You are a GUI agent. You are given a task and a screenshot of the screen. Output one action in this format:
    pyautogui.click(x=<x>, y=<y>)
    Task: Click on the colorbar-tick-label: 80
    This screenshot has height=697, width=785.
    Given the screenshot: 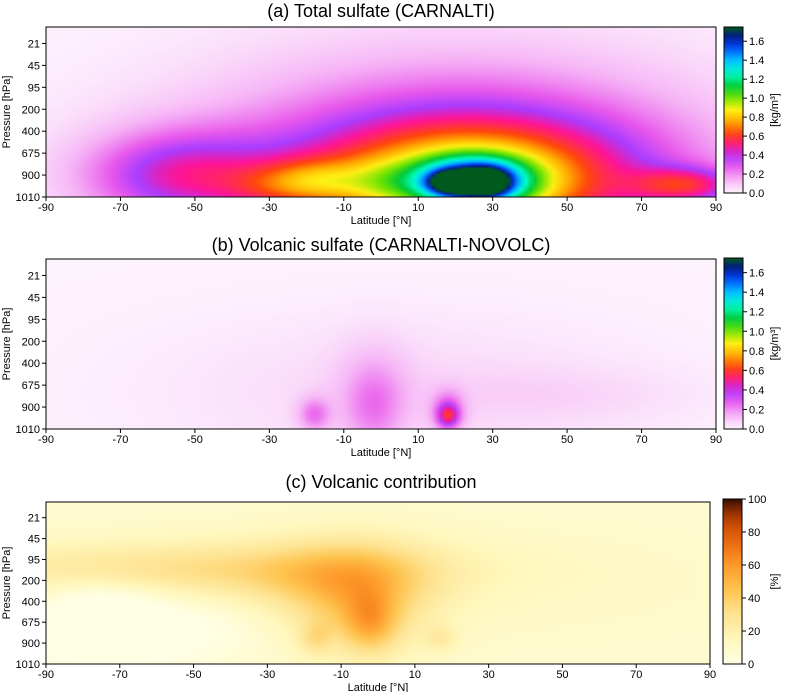 What is the action you would take?
    pyautogui.click(x=754, y=533)
    